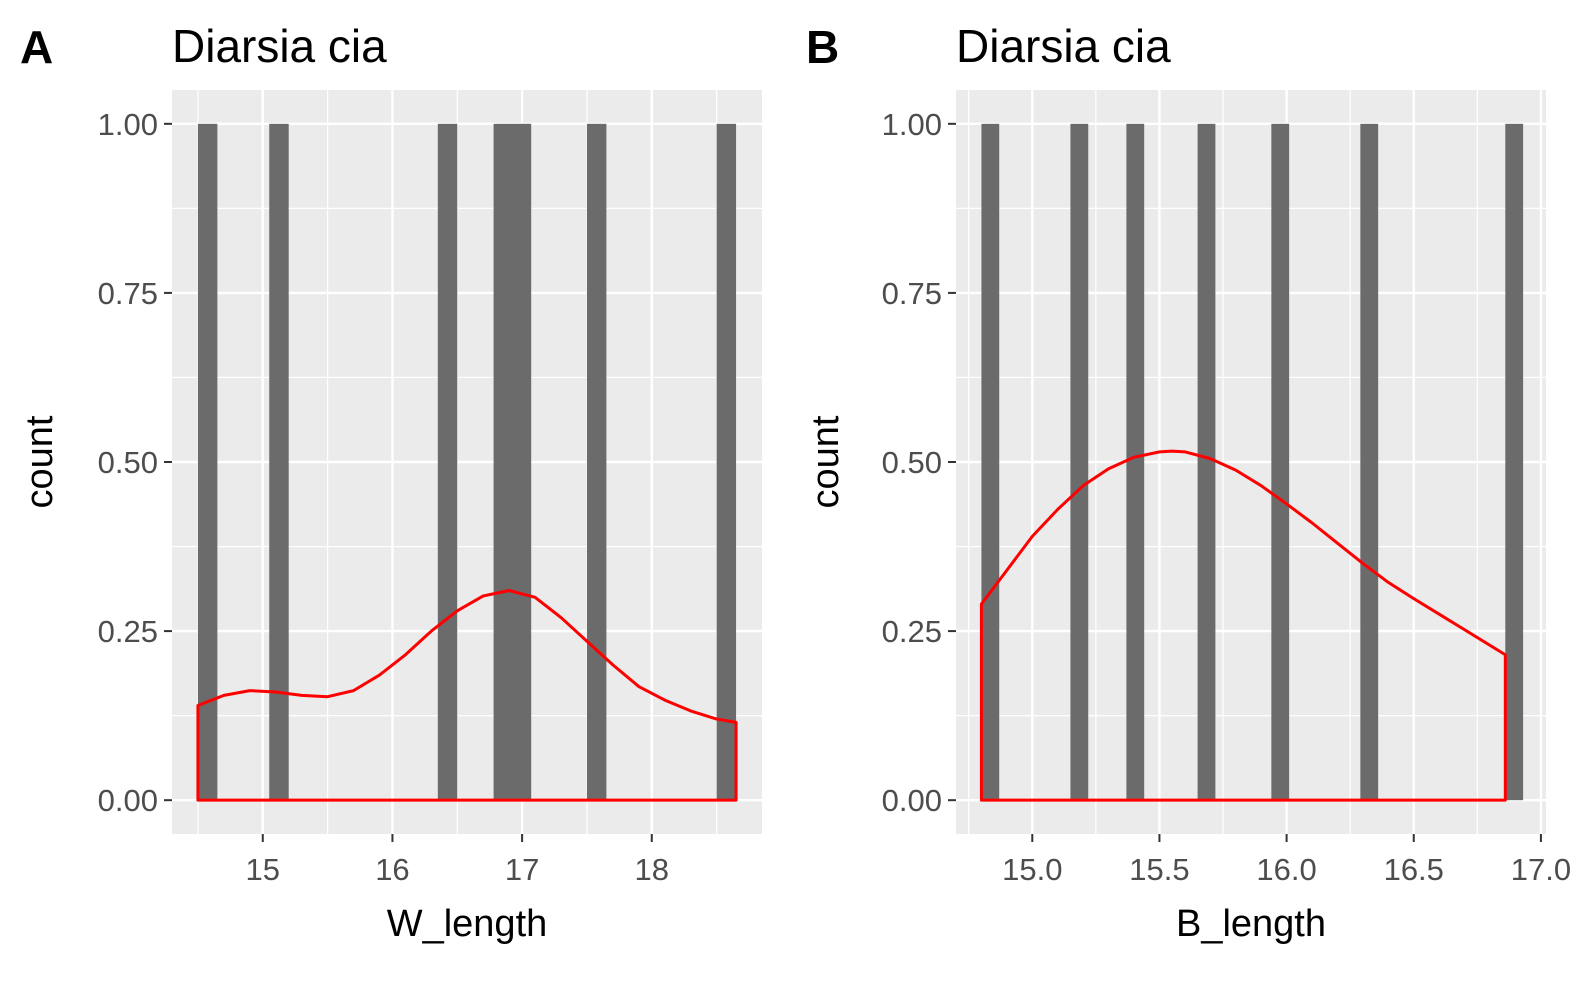 This screenshot has height=984, width=1593. Describe the element at coordinates (1286, 869) in the screenshot. I see `x-tick-label: 16.0` at that location.